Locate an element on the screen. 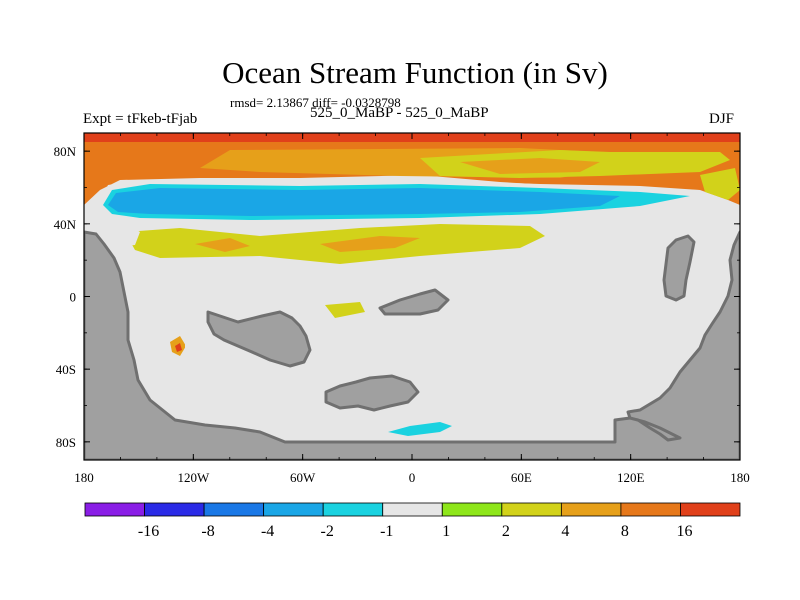  contour-spot-southern-ocean-east is located at coordinates (559, 434).